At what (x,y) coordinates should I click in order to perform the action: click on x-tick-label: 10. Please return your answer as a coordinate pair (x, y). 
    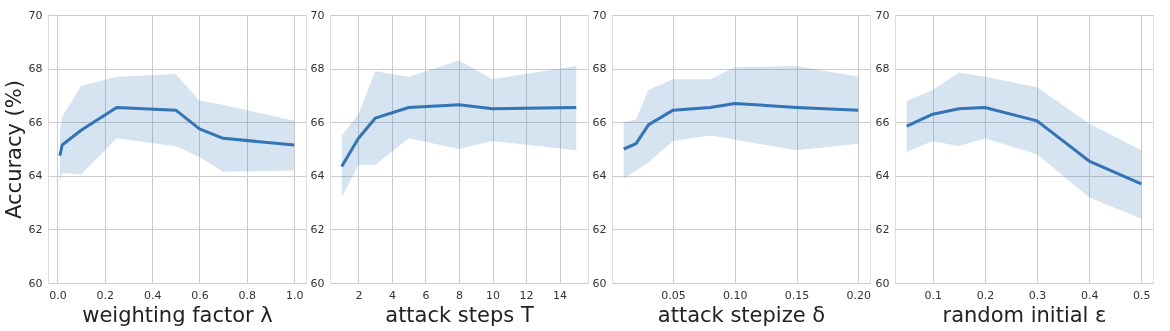
    Looking at the image, I should click on (493, 295).